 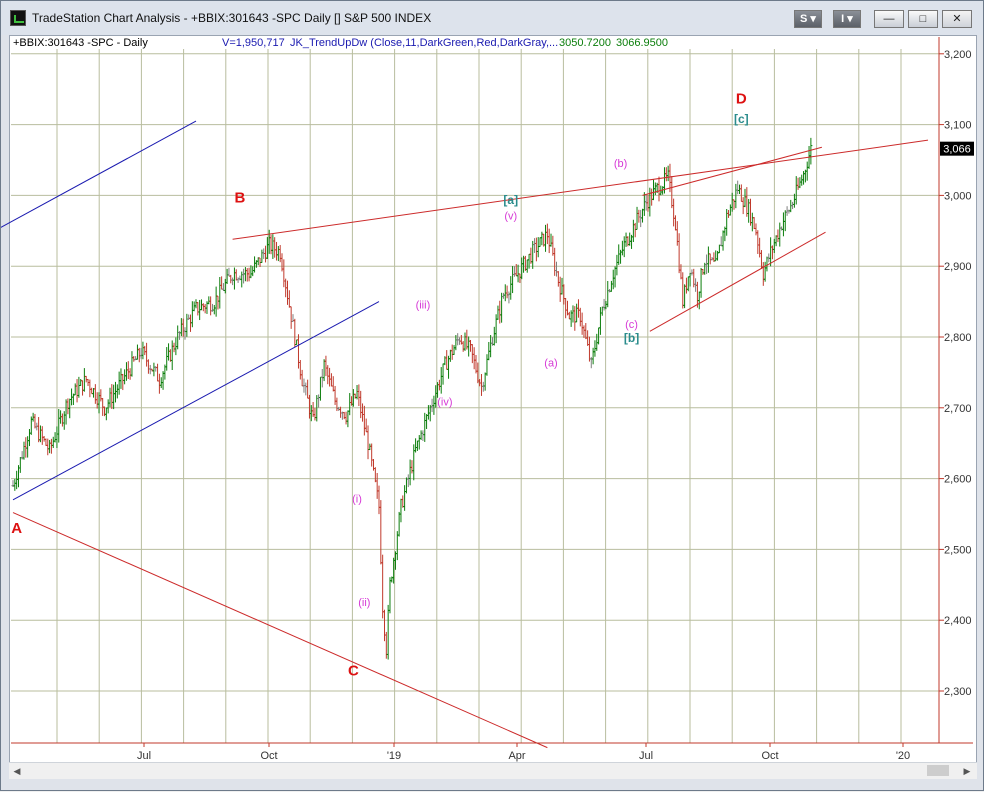 What do you see at coordinates (99, 175) in the screenshot?
I see `trend-line-blue-upper` at bounding box center [99, 175].